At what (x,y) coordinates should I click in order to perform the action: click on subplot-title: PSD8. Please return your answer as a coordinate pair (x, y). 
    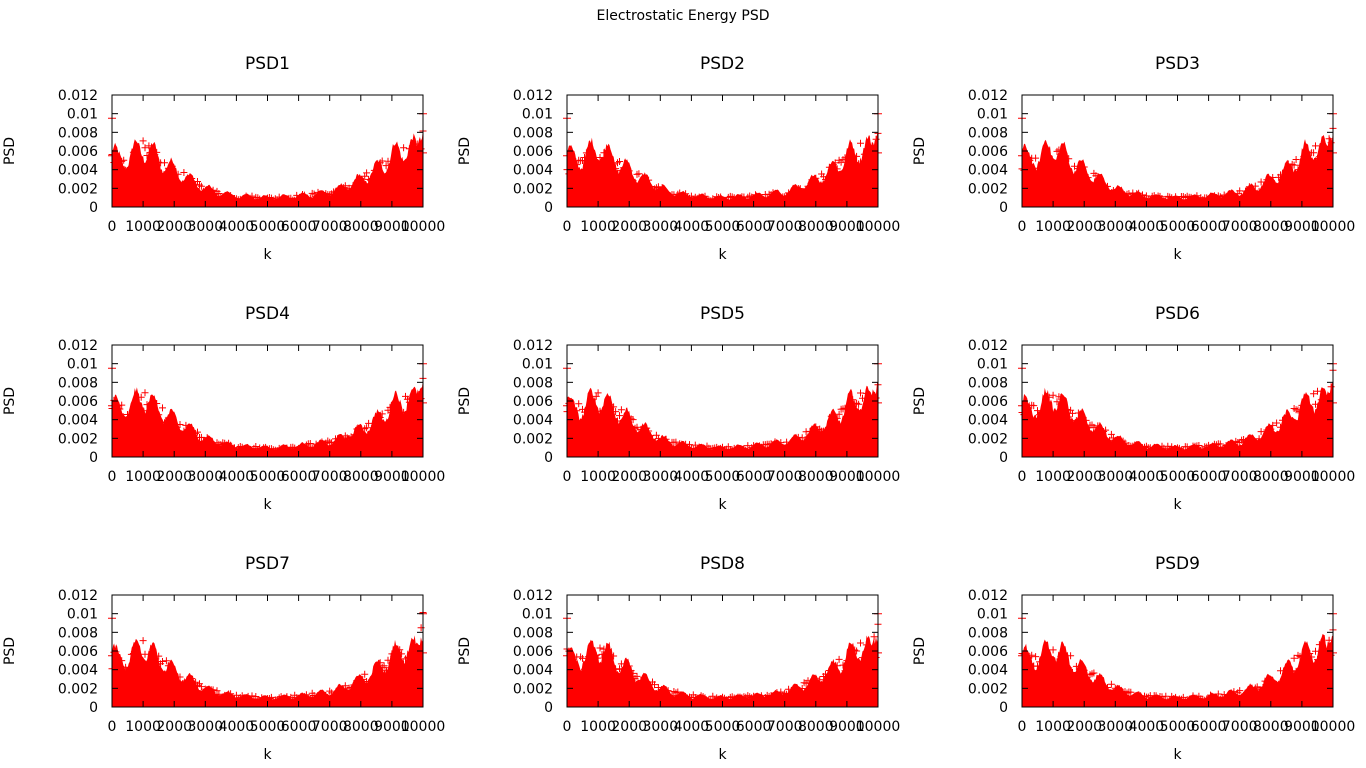
    Looking at the image, I should click on (722, 564).